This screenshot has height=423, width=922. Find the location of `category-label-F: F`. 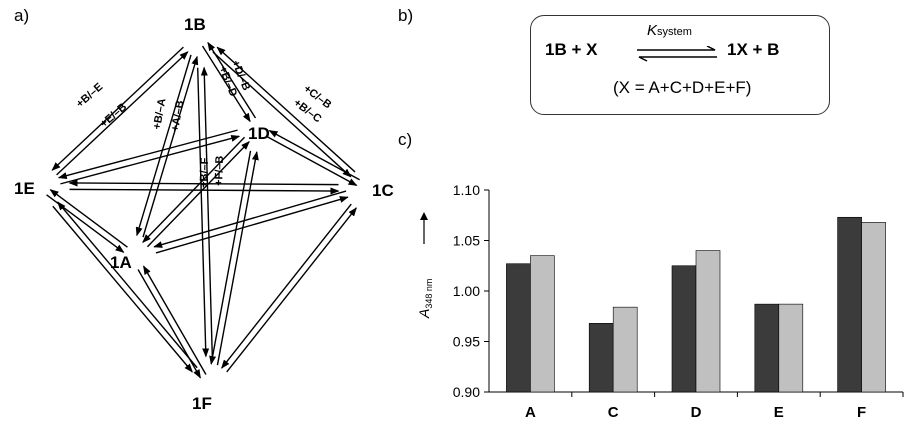

category-label-F: F is located at coordinates (861, 412).